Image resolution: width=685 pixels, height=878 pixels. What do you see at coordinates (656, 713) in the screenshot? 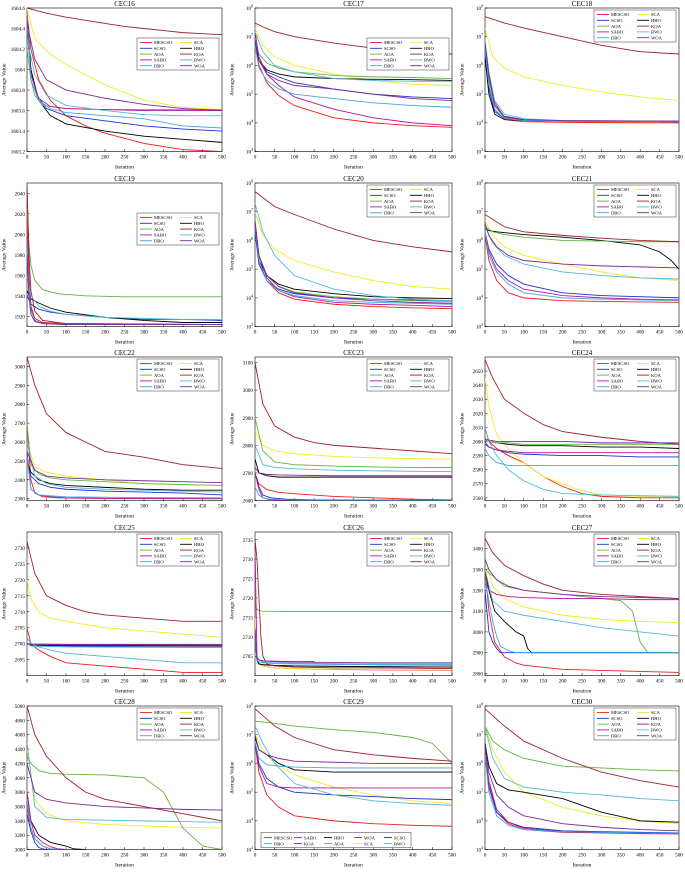
I see `legend-label: SCA` at bounding box center [656, 713].